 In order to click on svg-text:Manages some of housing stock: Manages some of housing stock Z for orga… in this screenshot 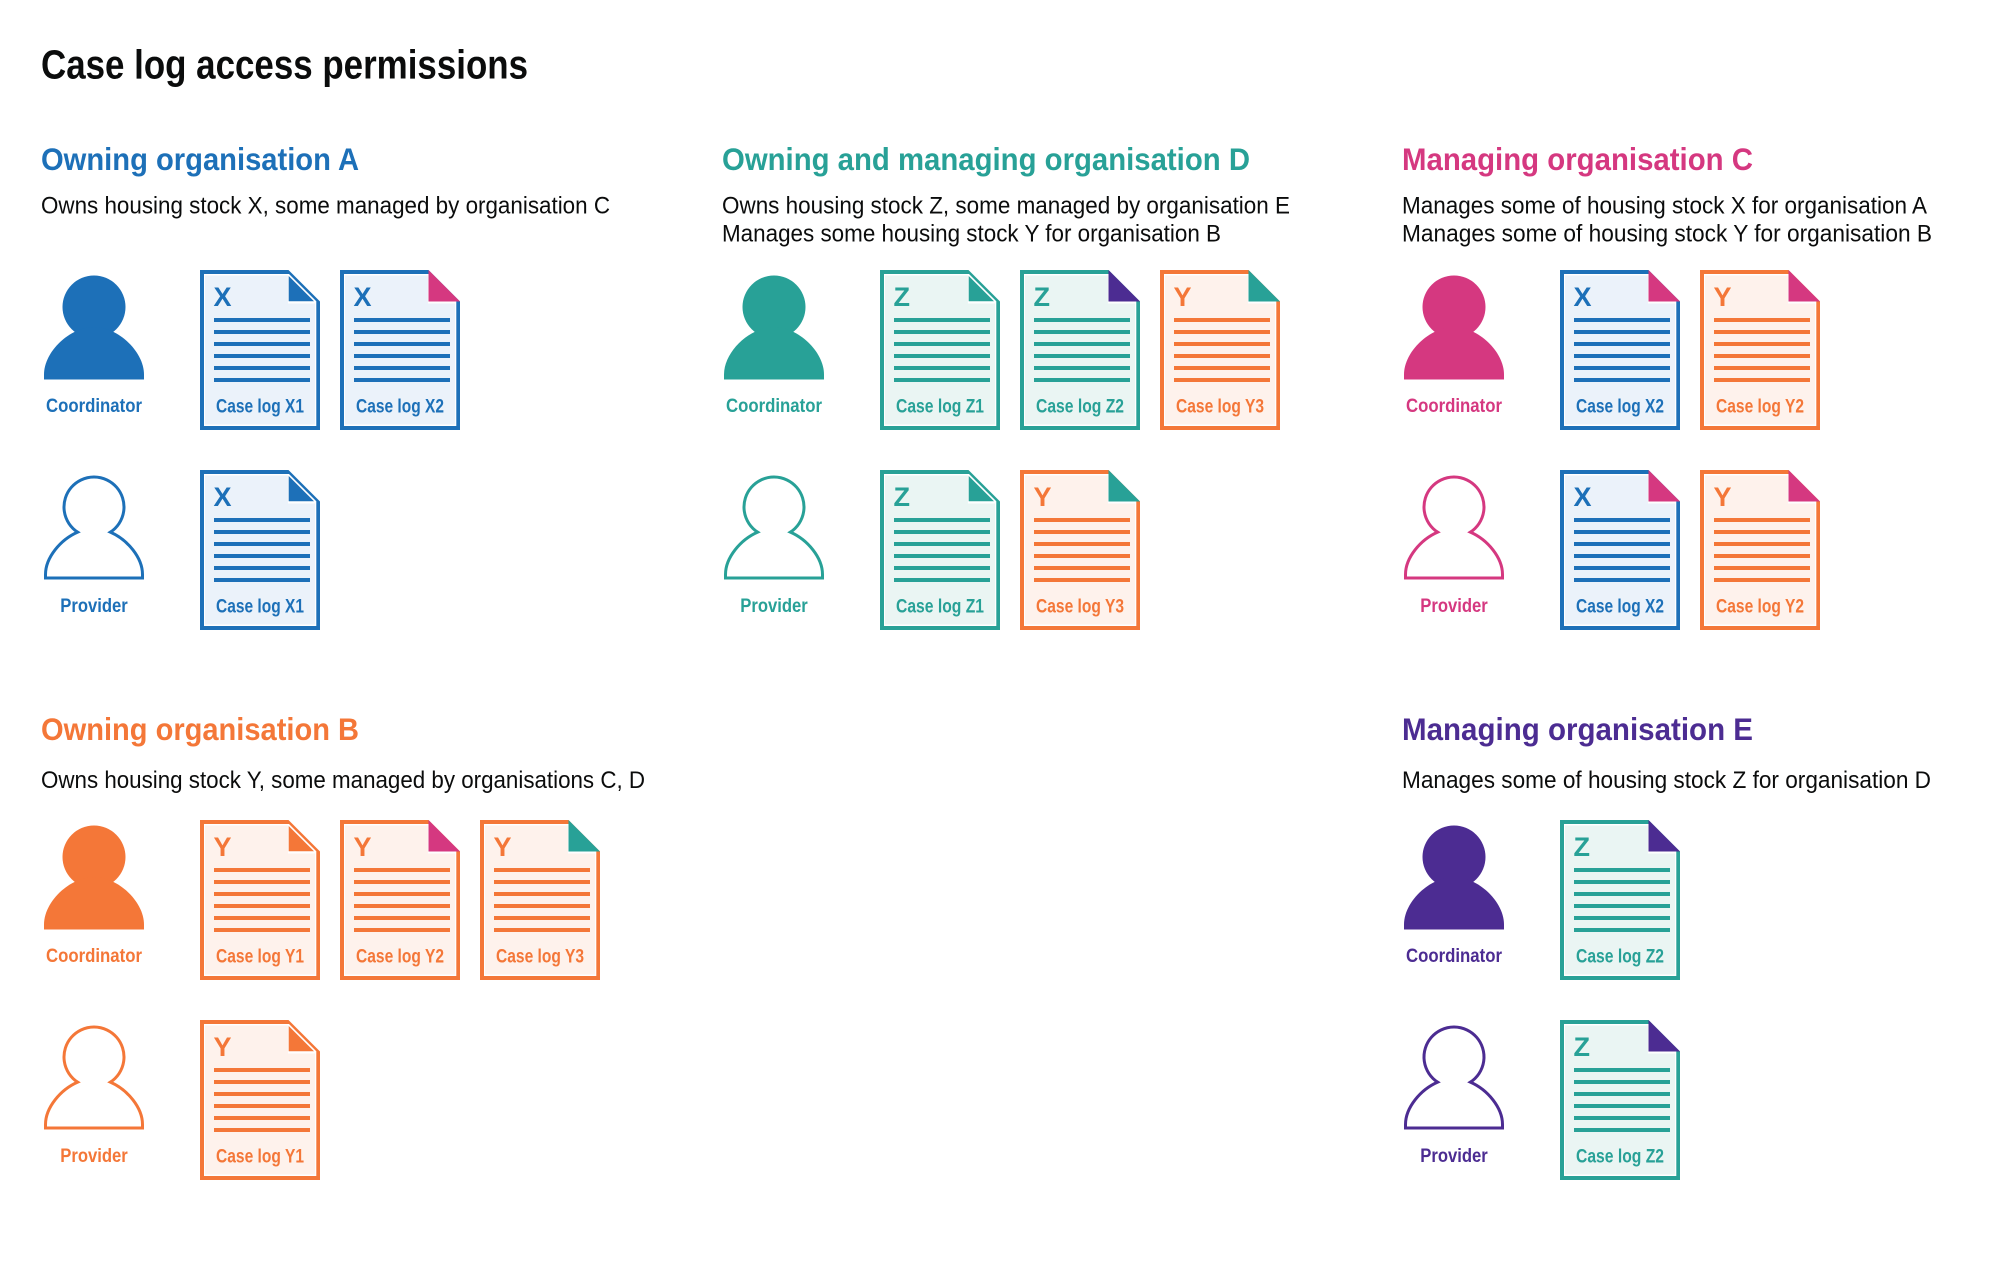, I will do `click(1666, 780)`.